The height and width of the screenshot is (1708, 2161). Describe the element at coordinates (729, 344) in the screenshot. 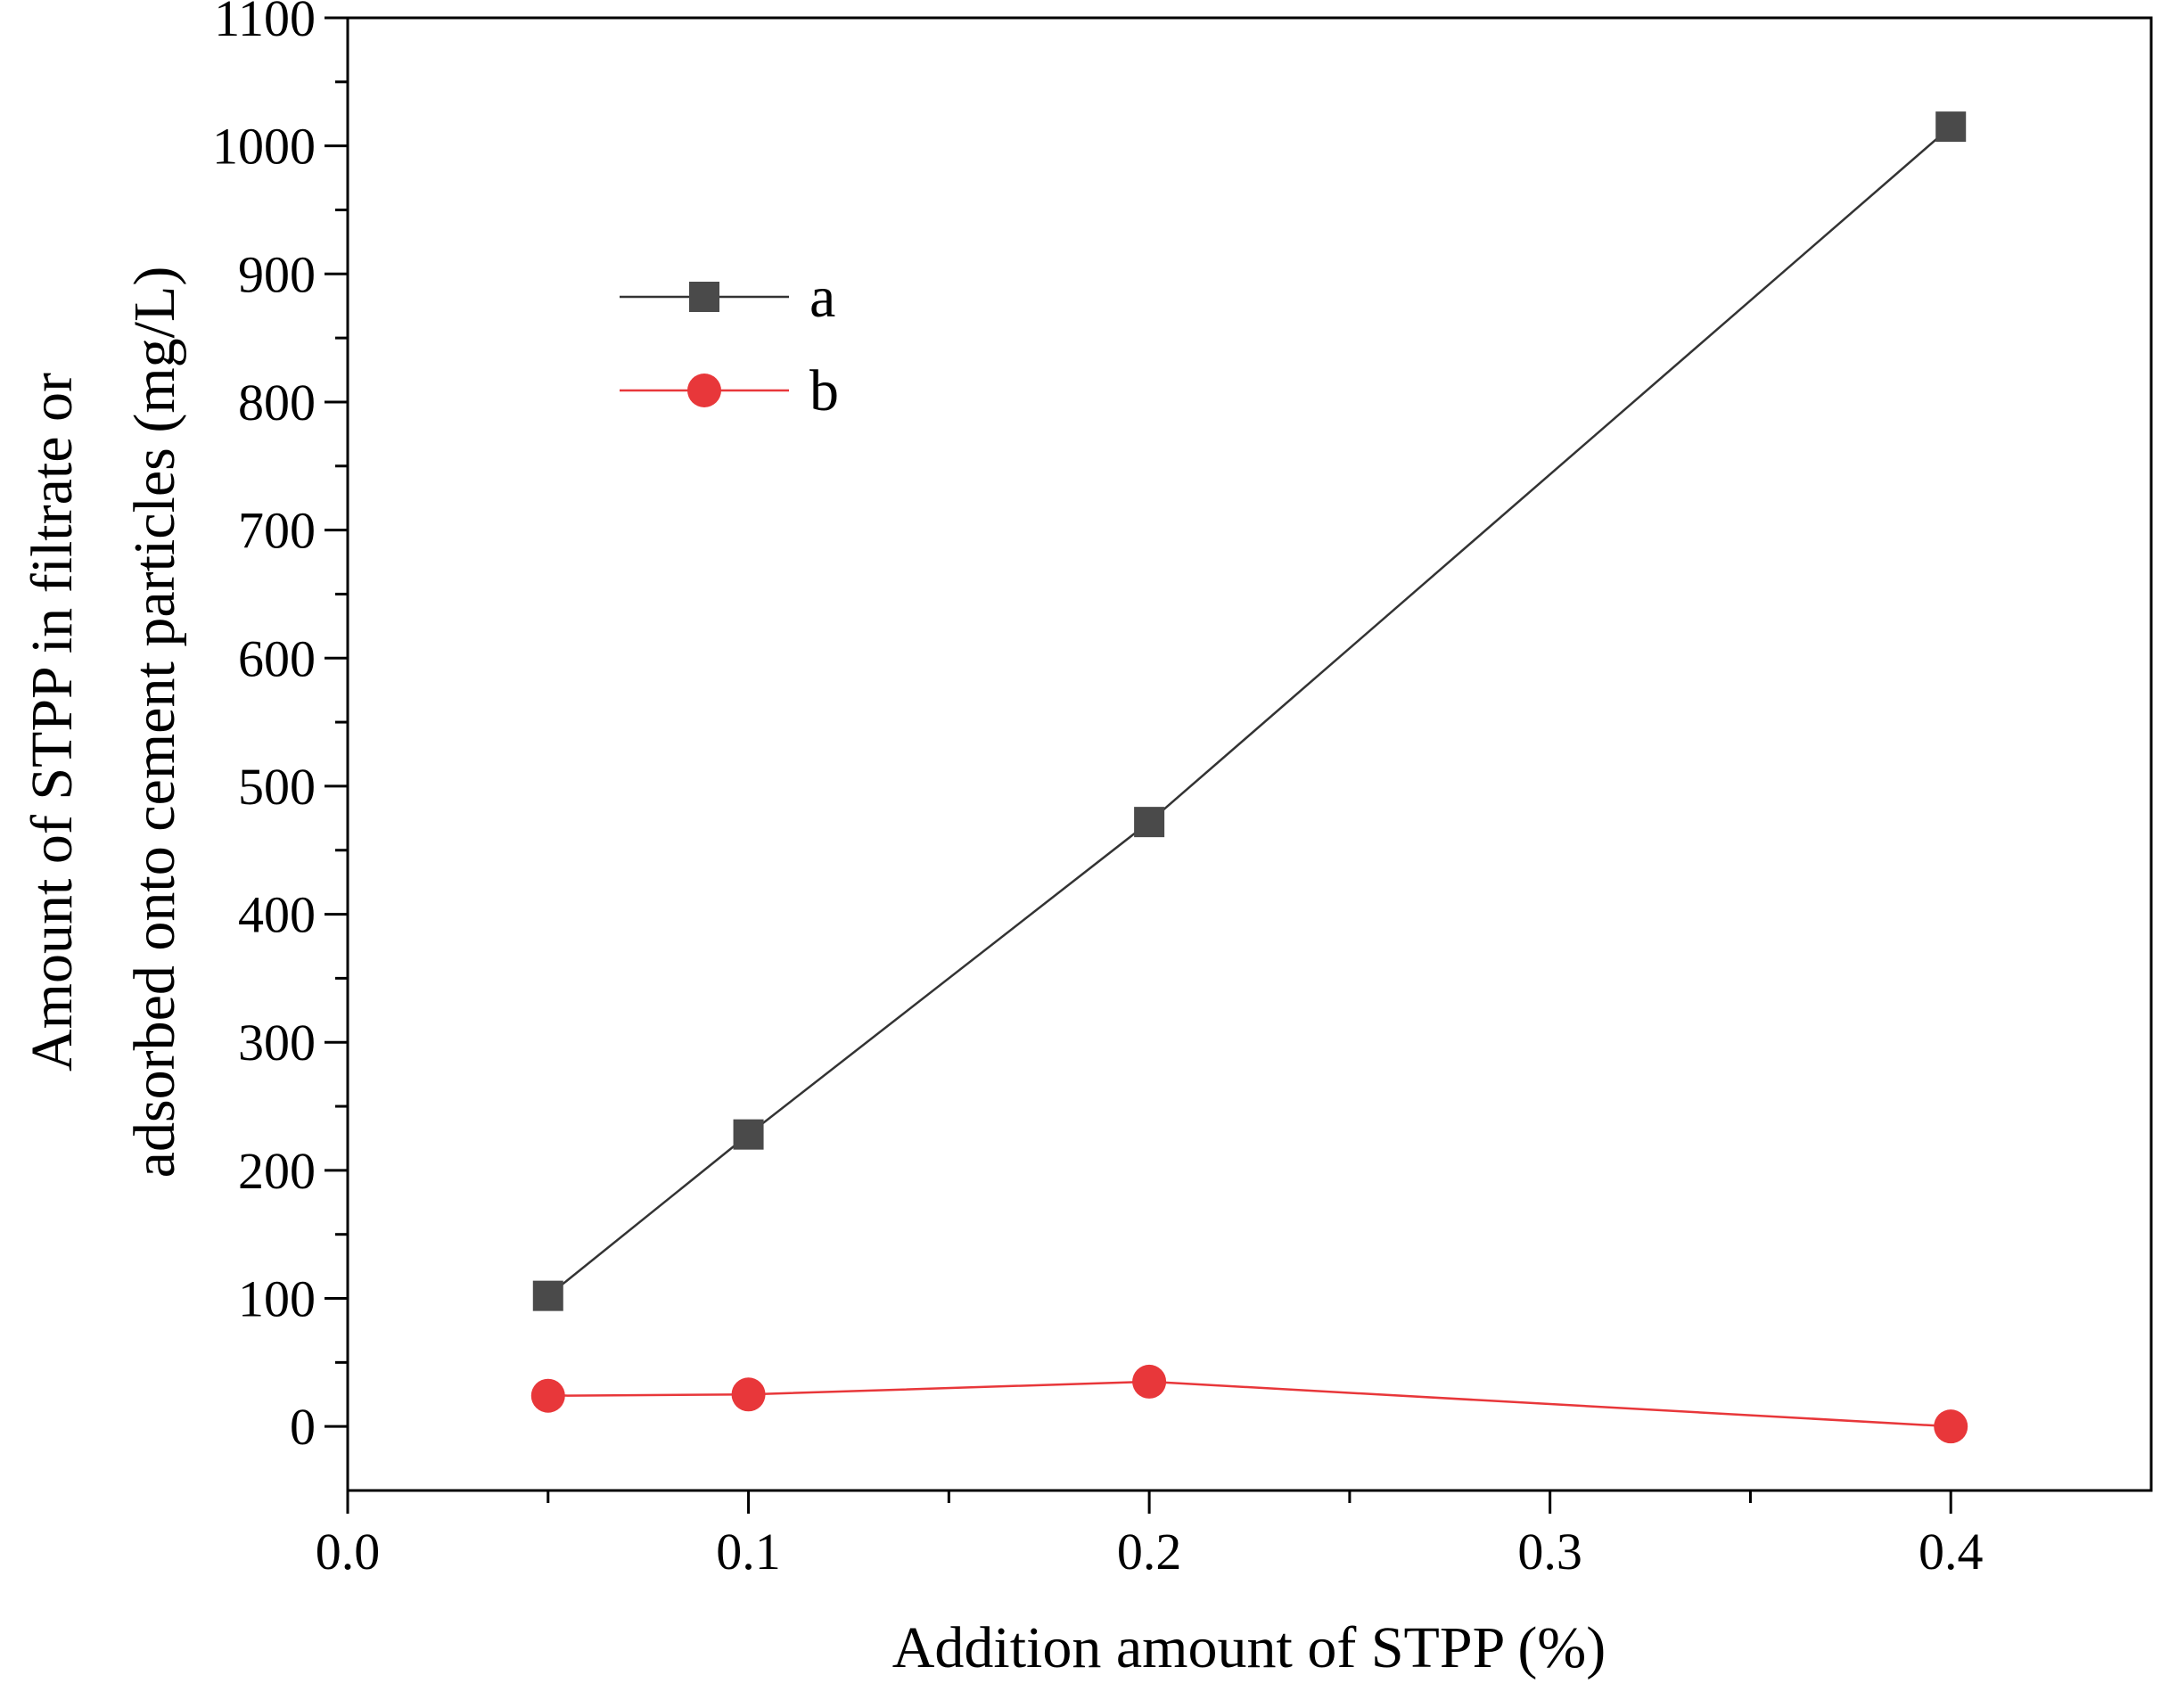

I see `legend: ab` at that location.